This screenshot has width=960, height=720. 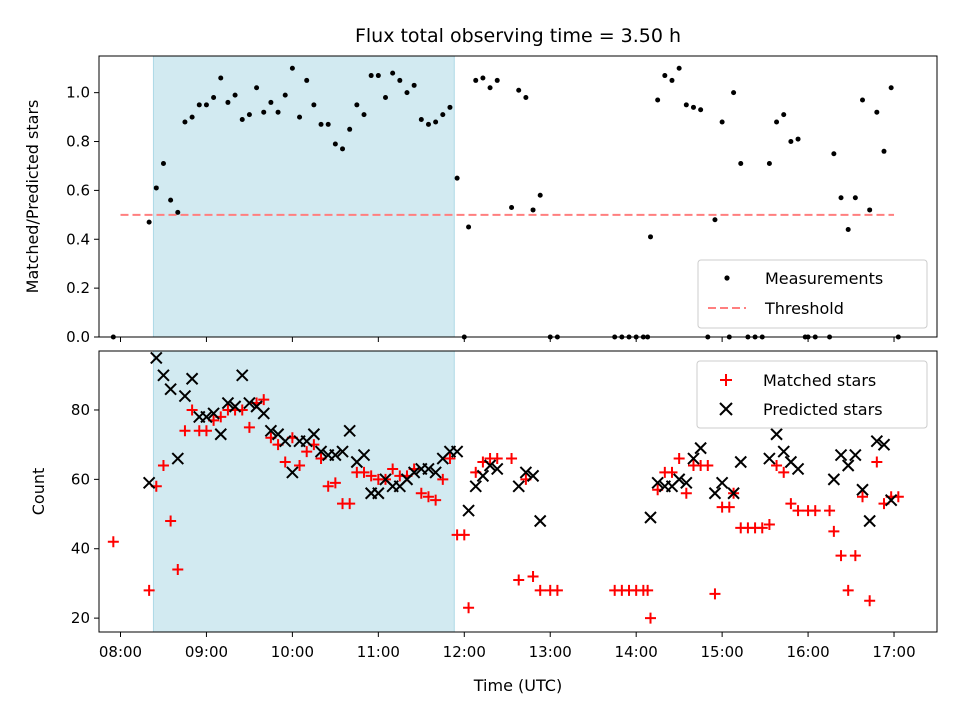 I want to click on top-legend: Measurements Threshold, so click(x=812, y=294).